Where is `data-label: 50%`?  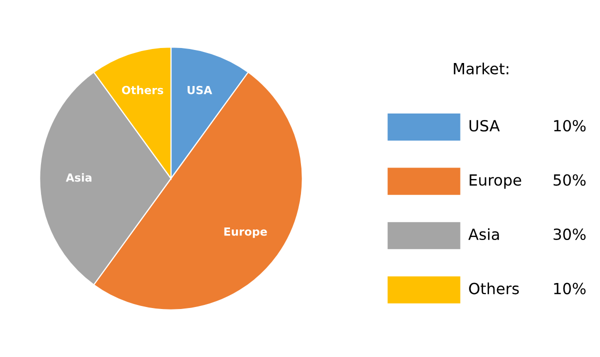
data-label: 50% is located at coordinates (570, 180).